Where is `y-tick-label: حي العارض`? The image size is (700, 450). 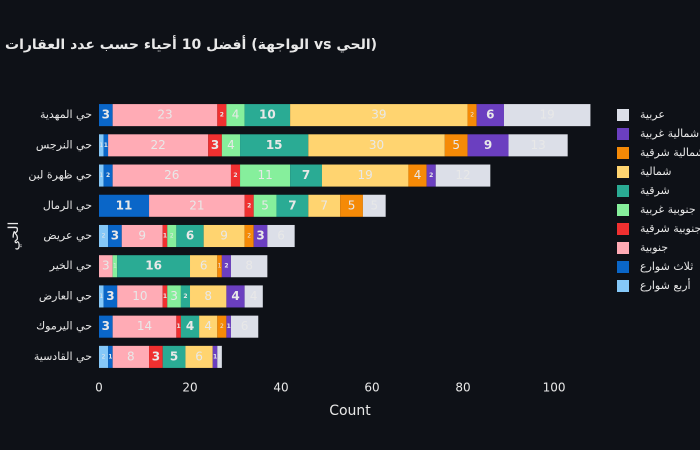
y-tick-label: حي العارض is located at coordinates (65, 295).